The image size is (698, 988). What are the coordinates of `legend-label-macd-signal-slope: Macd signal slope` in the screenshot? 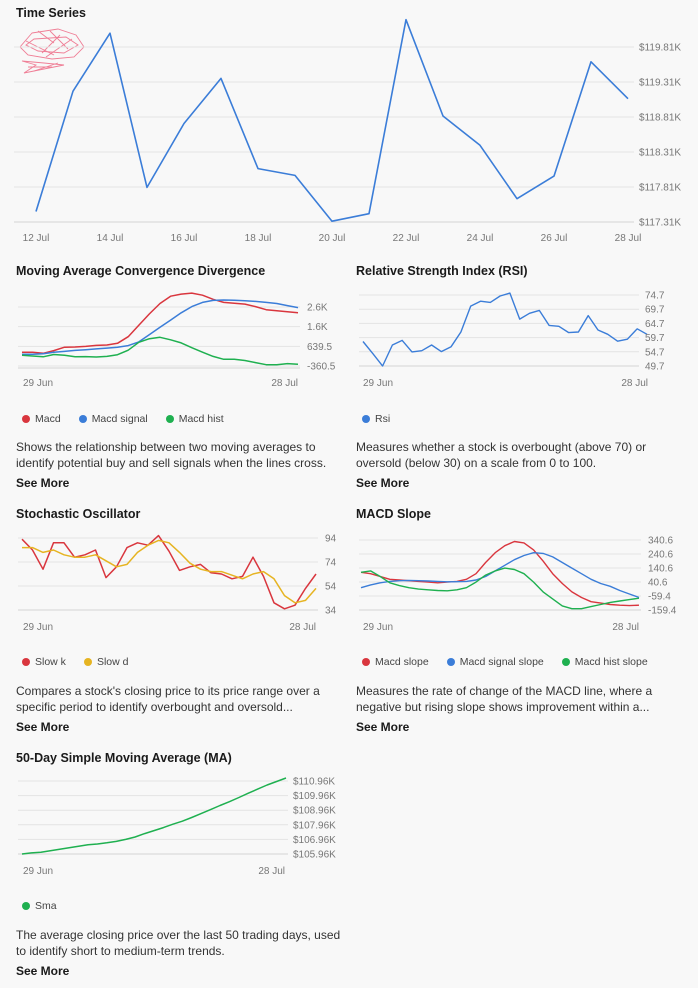 It's located at (501, 662).